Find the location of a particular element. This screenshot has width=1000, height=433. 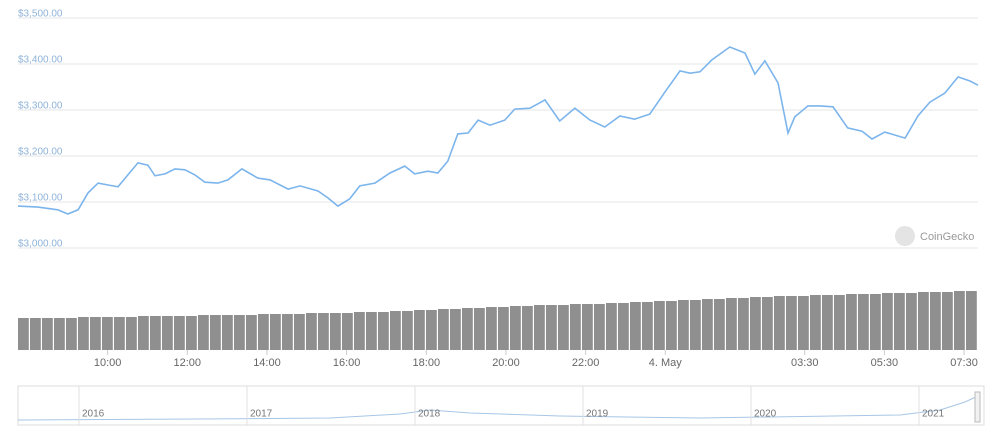

y-tick-label: $3,100.00 is located at coordinates (40, 198).